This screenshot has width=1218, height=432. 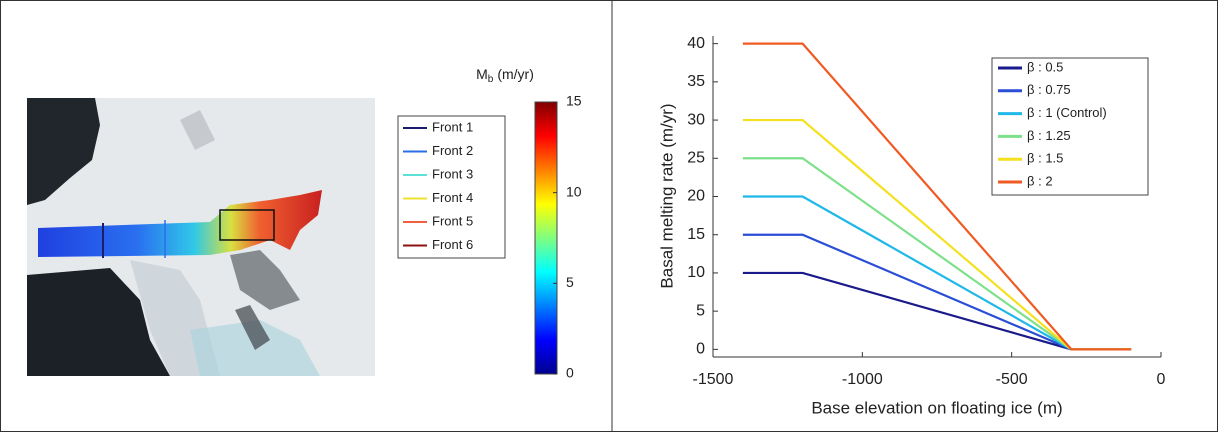 What do you see at coordinates (452, 173) in the screenshot?
I see `legend-label: Front 3` at bounding box center [452, 173].